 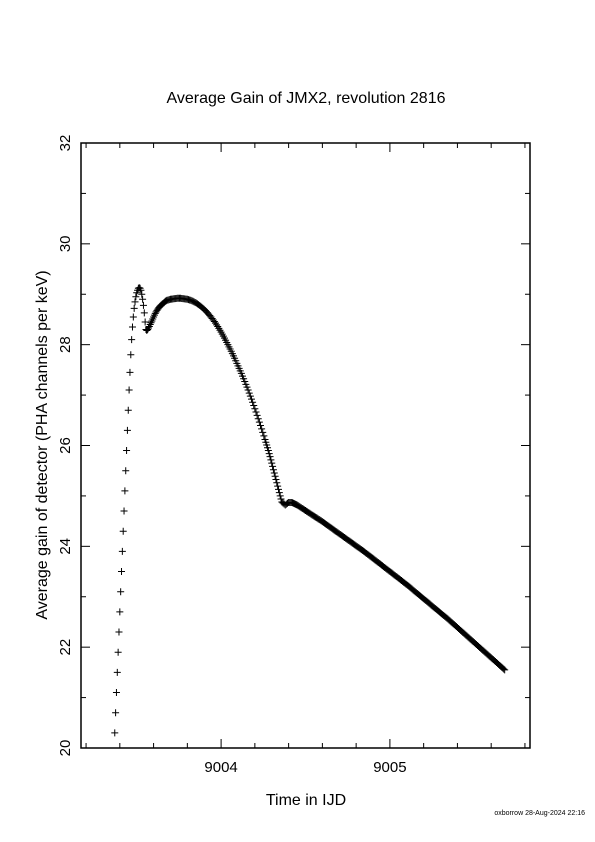 What do you see at coordinates (65, 344) in the screenshot?
I see `y-tick-label: 28` at bounding box center [65, 344].